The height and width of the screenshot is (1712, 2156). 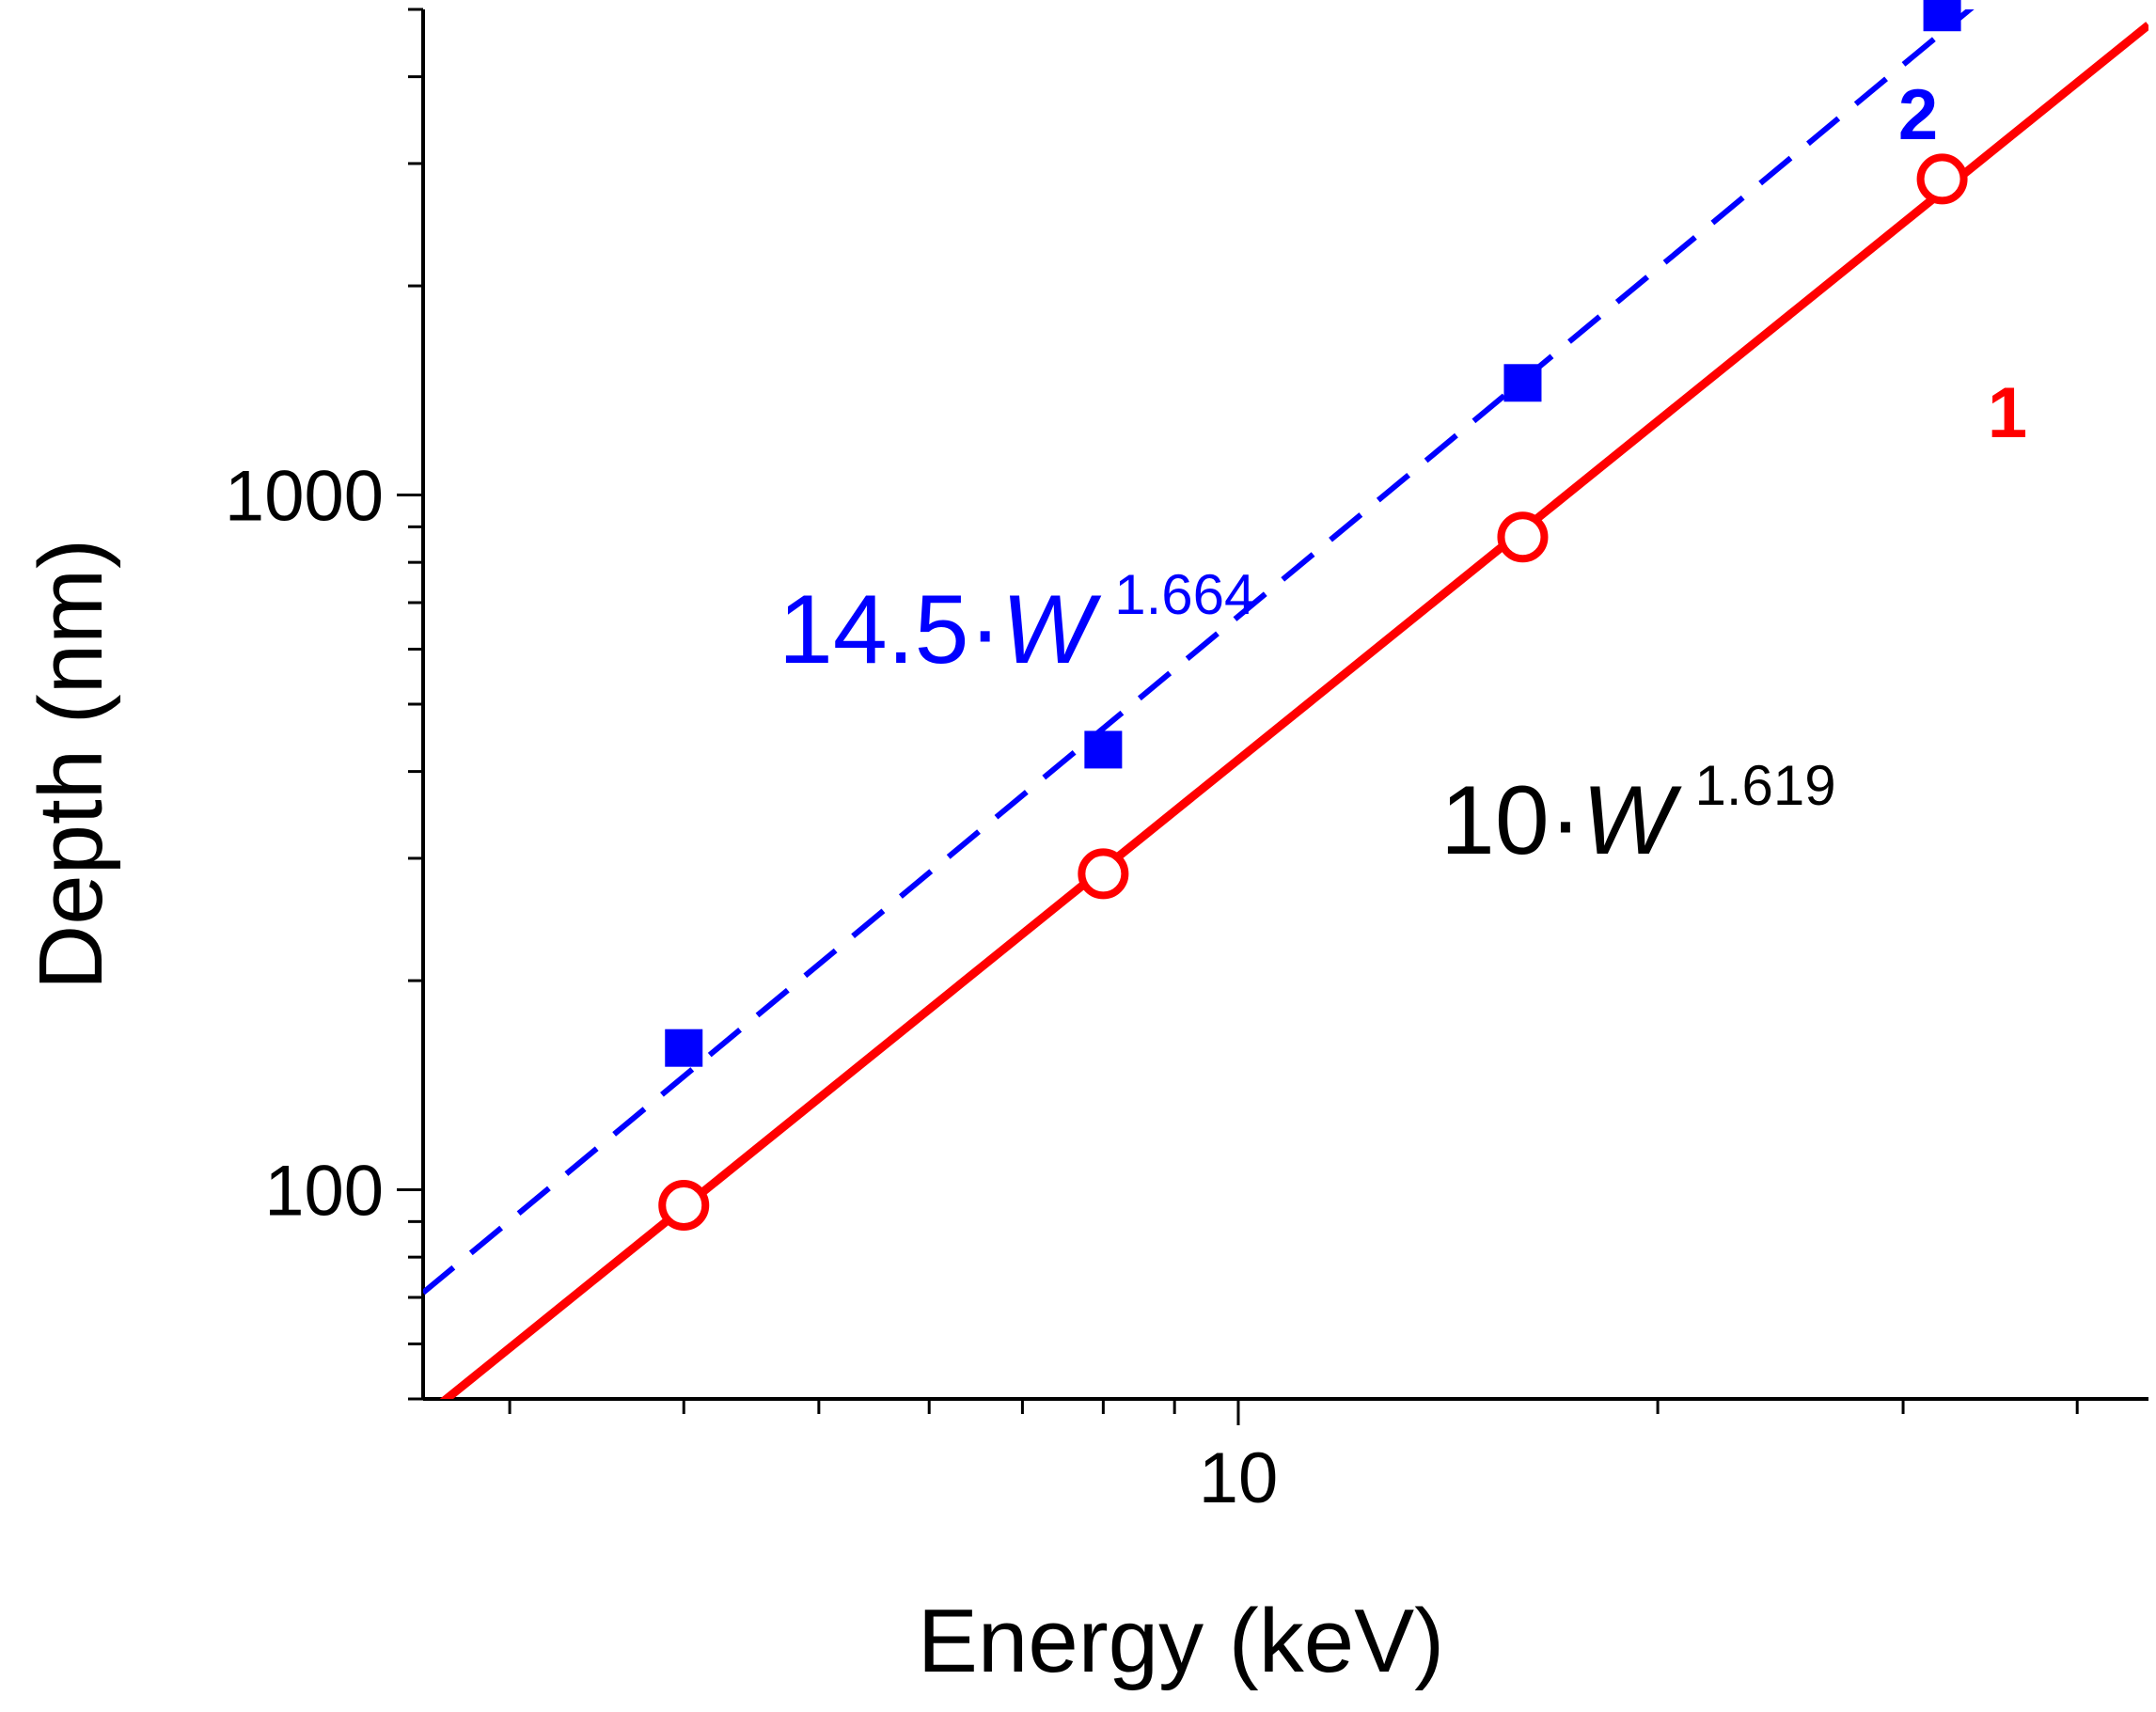 What do you see at coordinates (1239, 1478) in the screenshot?
I see `x-tick-label: 10` at bounding box center [1239, 1478].